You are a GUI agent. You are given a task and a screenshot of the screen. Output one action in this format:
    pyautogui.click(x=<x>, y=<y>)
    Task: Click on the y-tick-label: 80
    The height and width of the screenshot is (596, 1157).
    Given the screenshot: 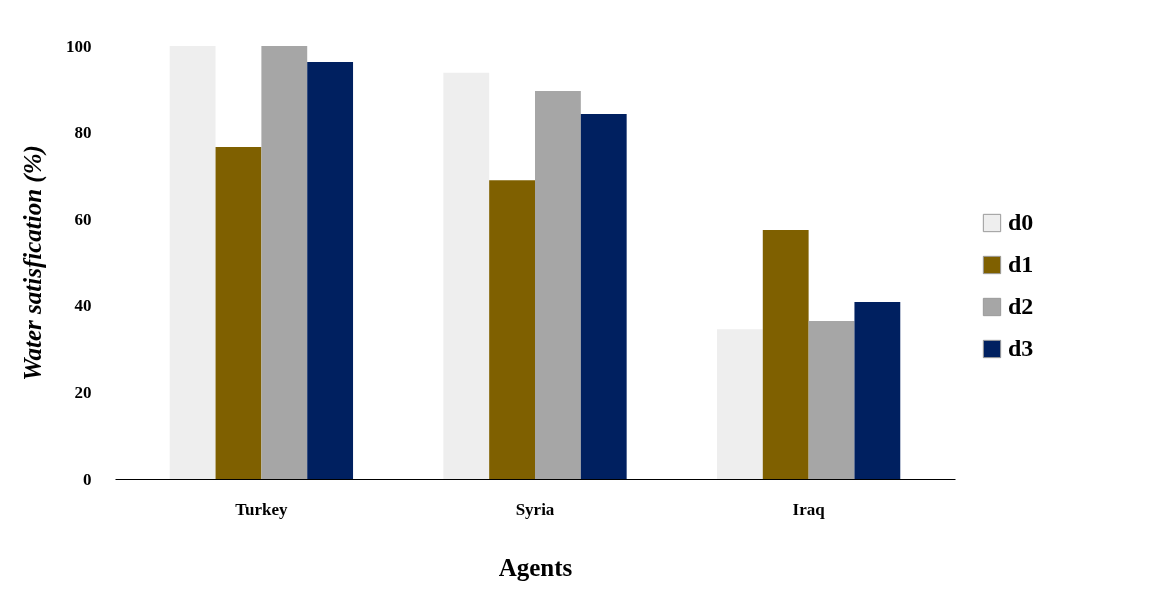 What is the action you would take?
    pyautogui.click(x=83, y=133)
    